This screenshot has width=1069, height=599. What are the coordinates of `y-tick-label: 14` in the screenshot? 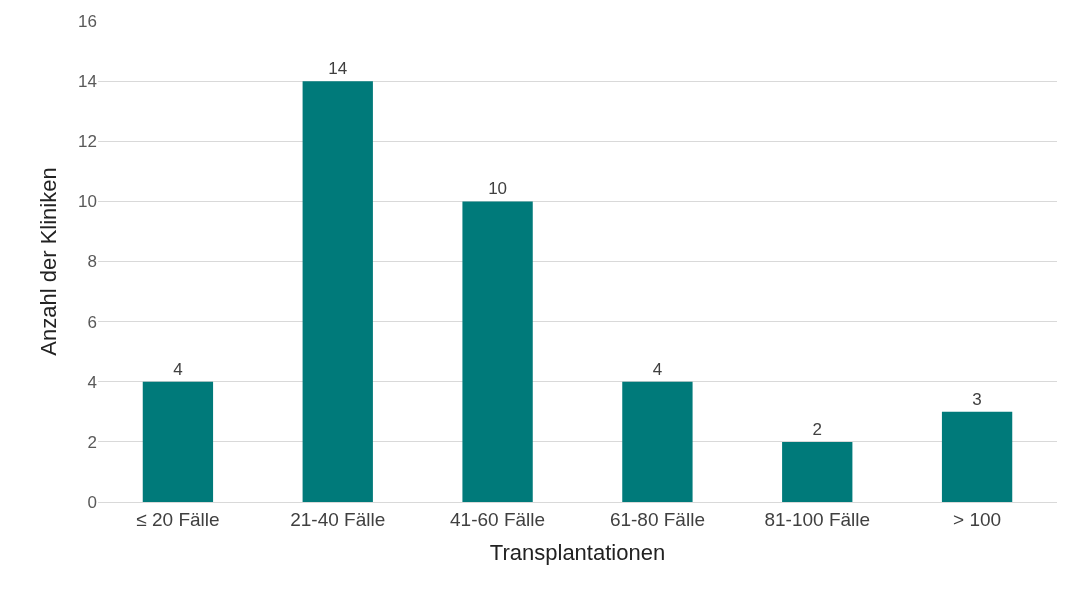 It's located at (87, 82).